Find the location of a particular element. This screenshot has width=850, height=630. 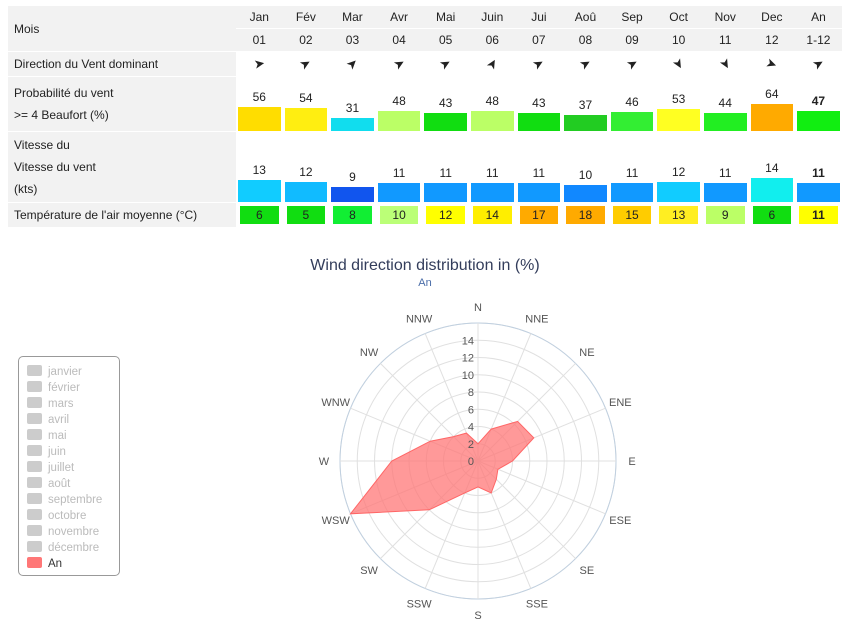

radial-tick-label: 14 is located at coordinates (468, 341).